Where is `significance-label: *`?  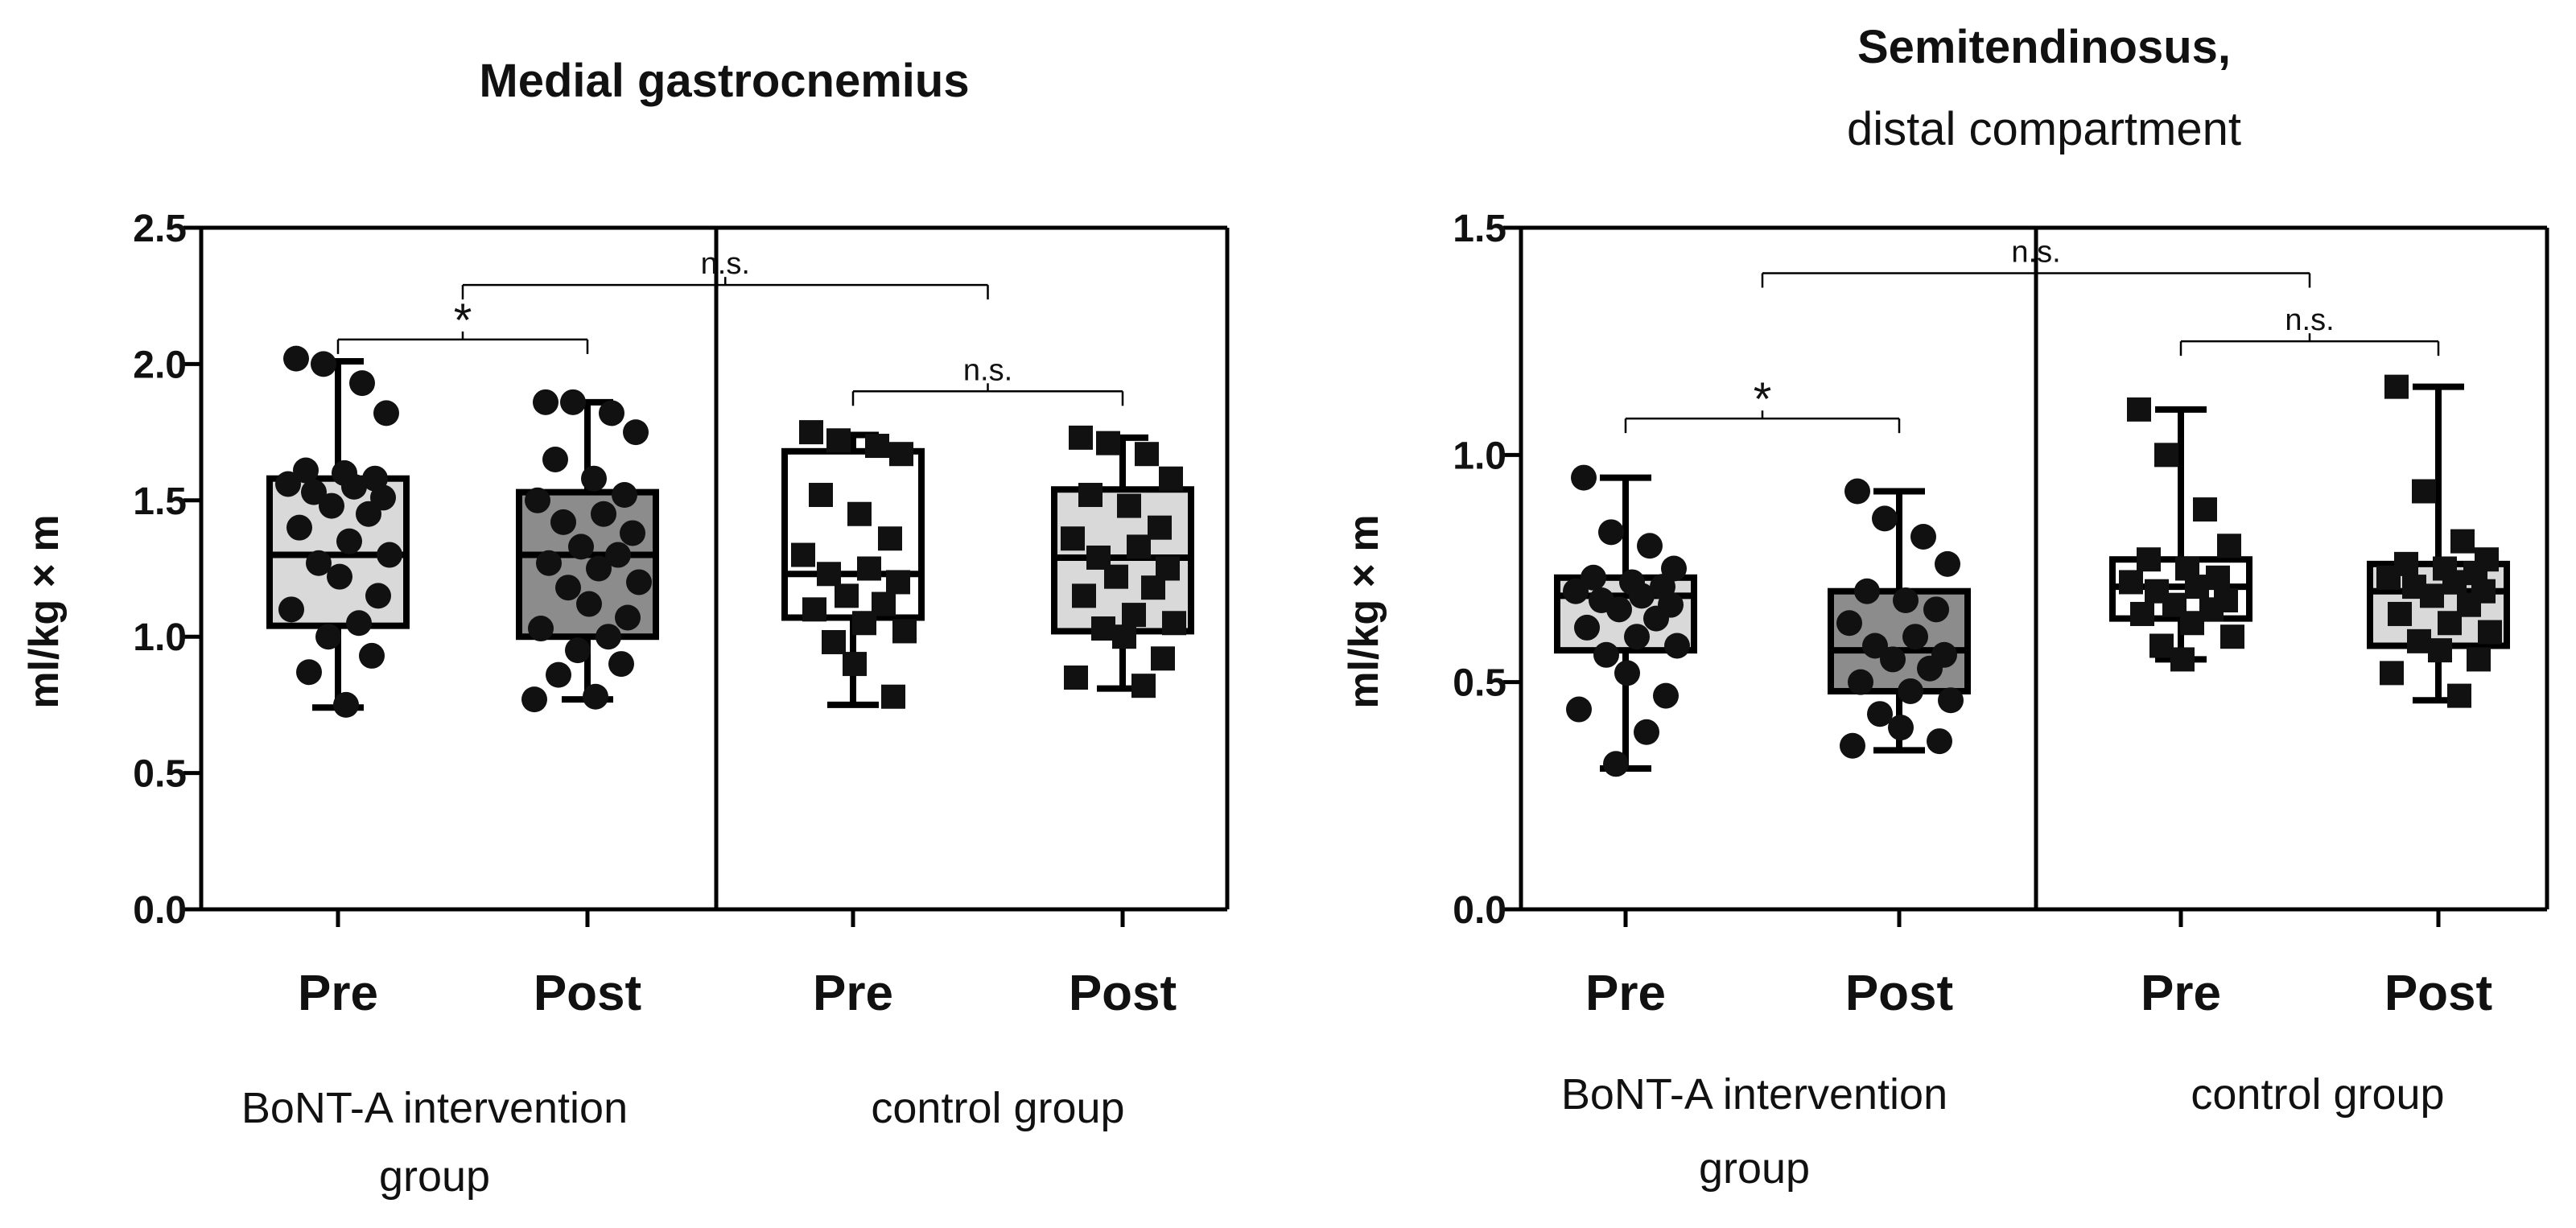
significance-label: * is located at coordinates (1763, 399).